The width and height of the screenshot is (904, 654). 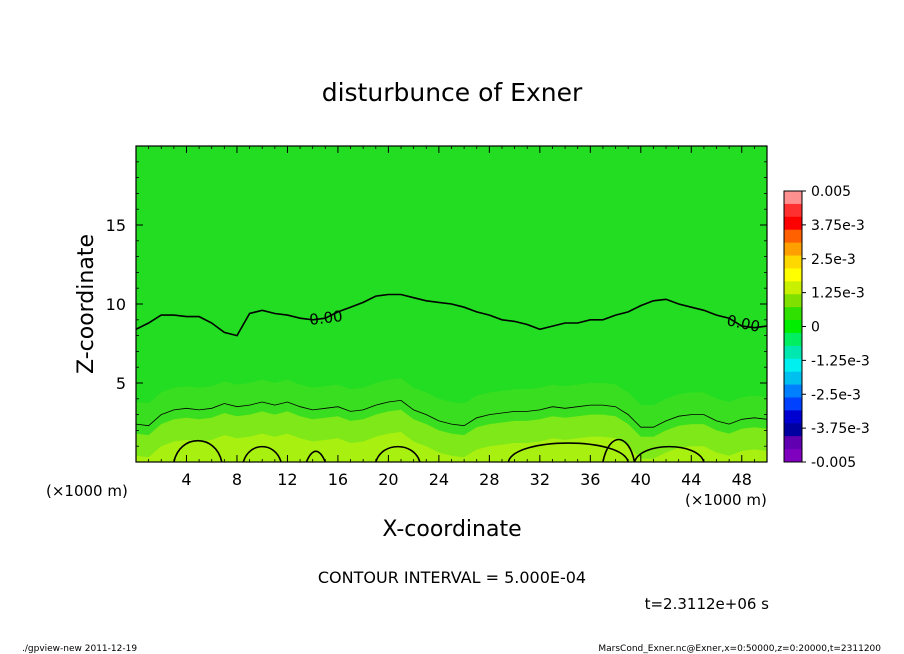 What do you see at coordinates (742, 479) in the screenshot?
I see `x-tick-label: 48` at bounding box center [742, 479].